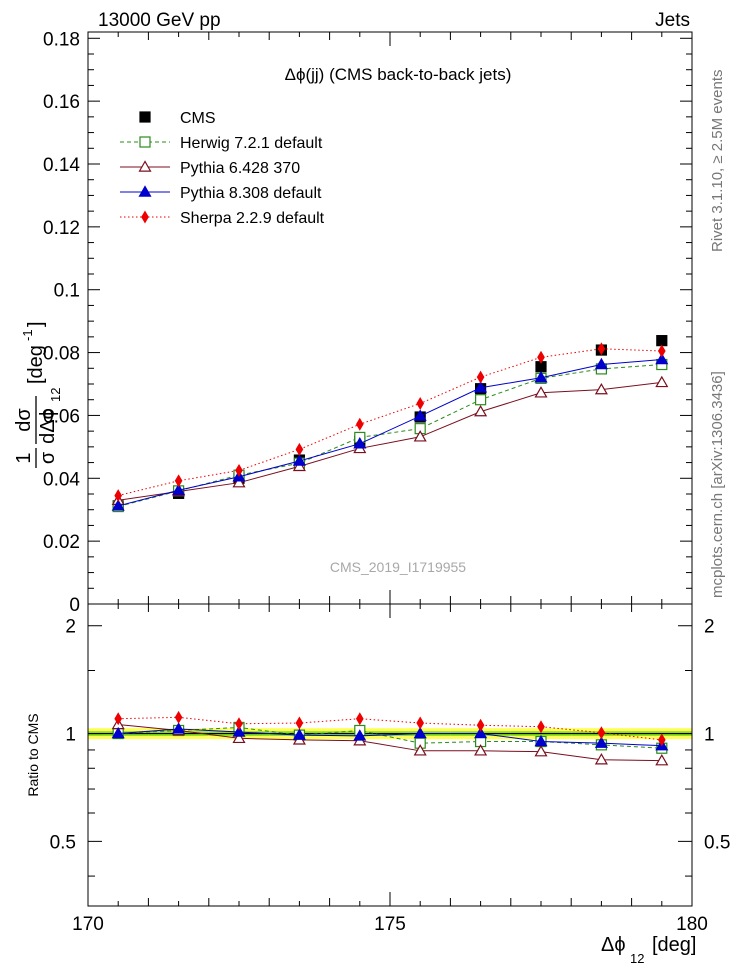 This screenshot has width=746, height=972. I want to click on main-point-herwig-7-2-1-default, so click(481, 400).